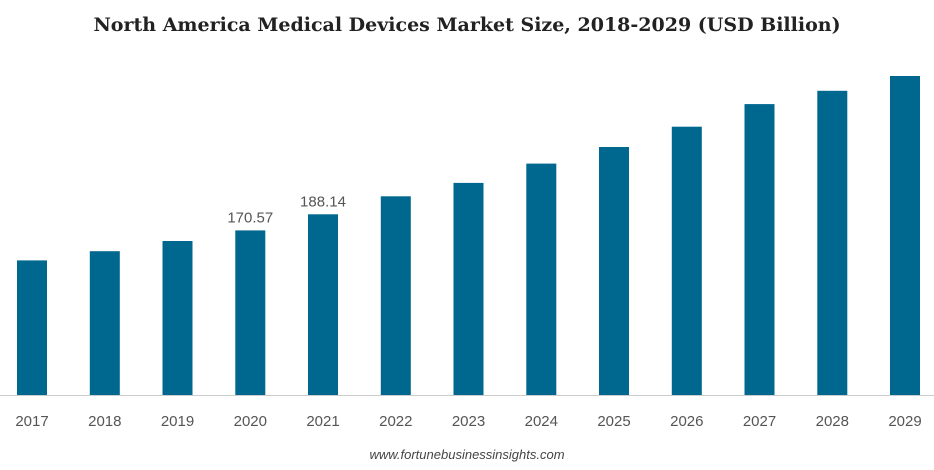 The width and height of the screenshot is (934, 470). What do you see at coordinates (395, 295) in the screenshot?
I see `bar-2022` at bounding box center [395, 295].